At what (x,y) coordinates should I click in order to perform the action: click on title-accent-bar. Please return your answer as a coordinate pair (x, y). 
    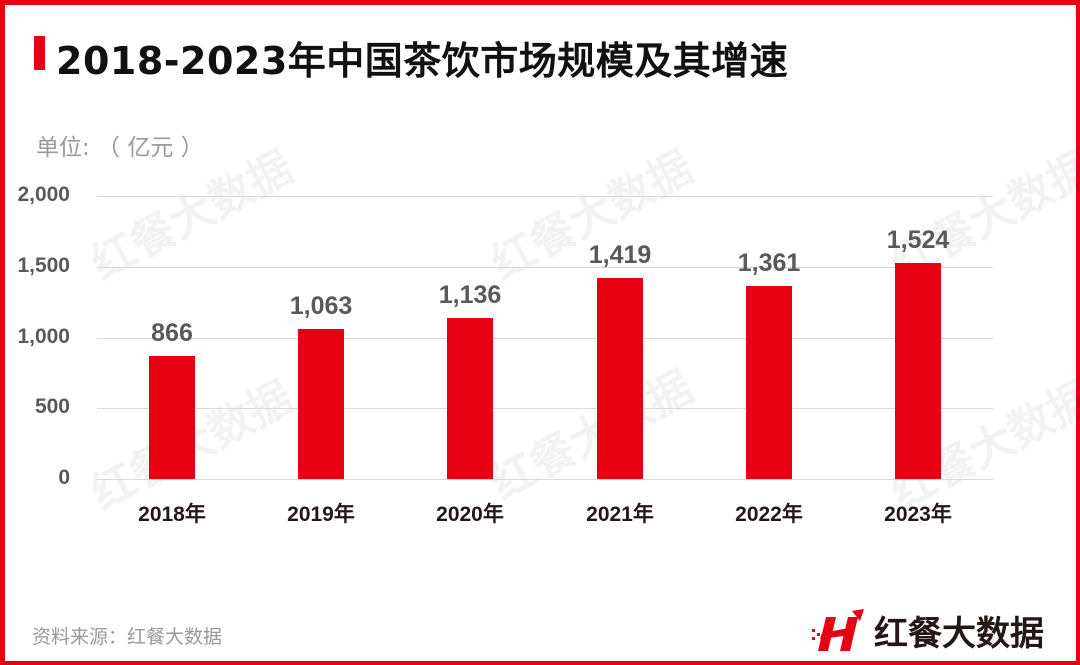
    Looking at the image, I should click on (39, 53).